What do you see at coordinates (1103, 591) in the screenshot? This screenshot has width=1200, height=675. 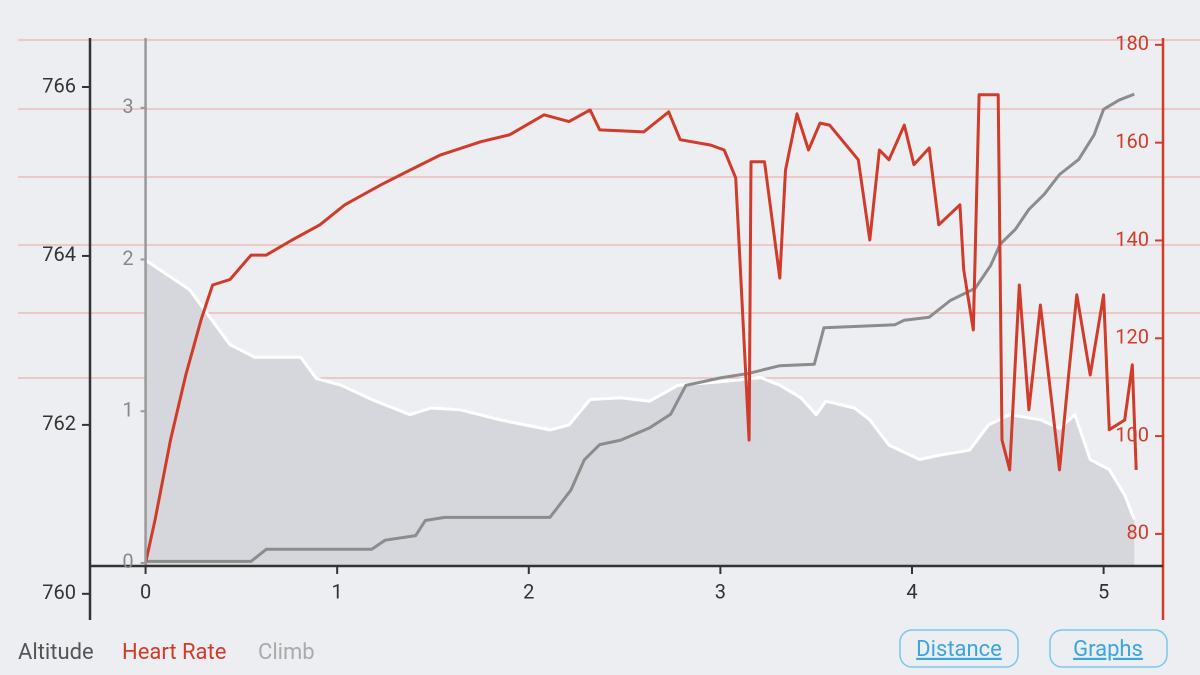 I see `x-tick-label: 5` at bounding box center [1103, 591].